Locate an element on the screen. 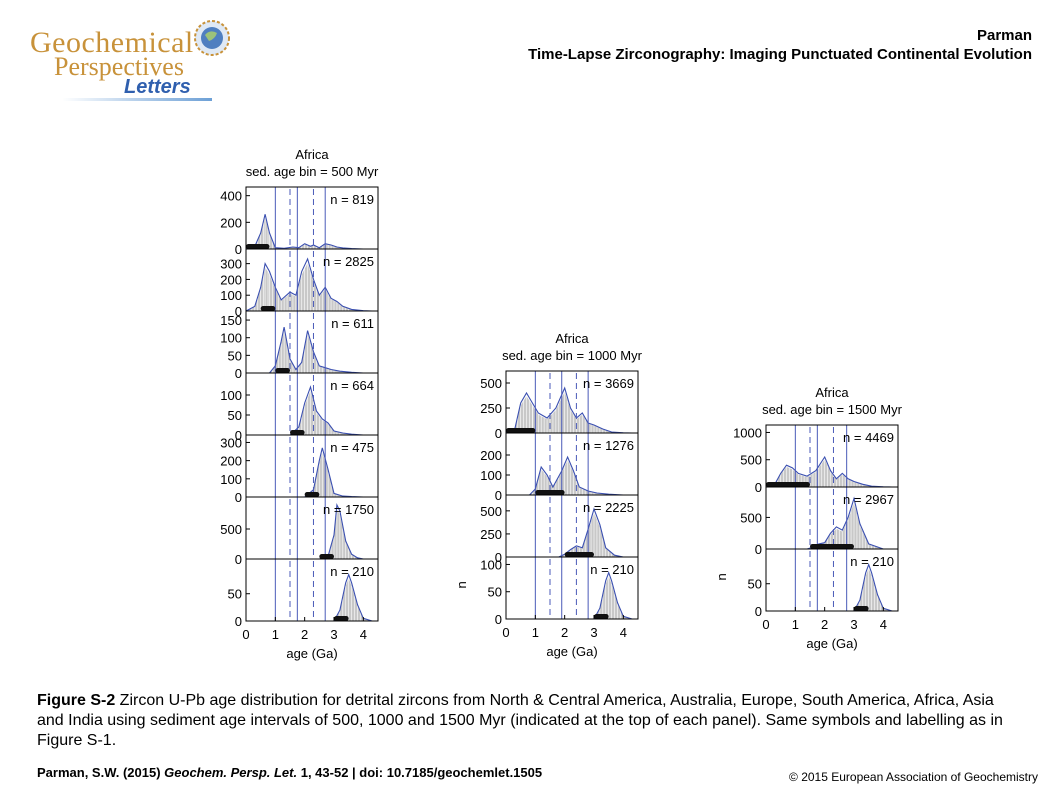 Image resolution: width=1058 pixels, height=793 pixels. chart-subtitle: sed. age bin = 1500 Myr is located at coordinates (832, 409).